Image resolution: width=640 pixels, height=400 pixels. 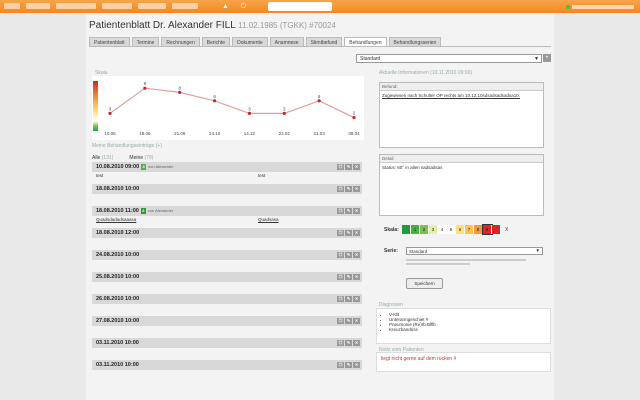 I want to click on add-series-button: +, so click(x=547, y=58).